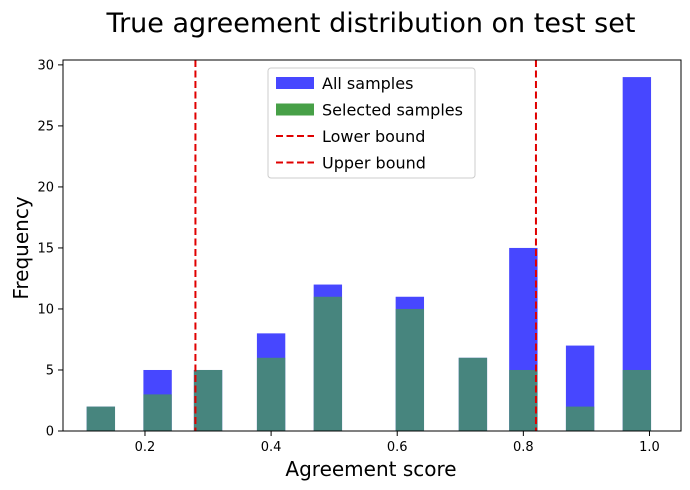  What do you see at coordinates (271, 447) in the screenshot?
I see `x-tick-label: 0.4` at bounding box center [271, 447].